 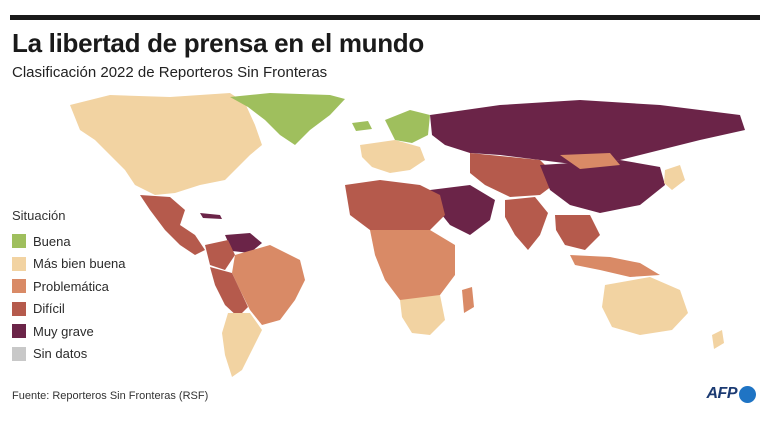 What do you see at coordinates (52, 241) in the screenshot?
I see `legend-label: Buena` at bounding box center [52, 241].